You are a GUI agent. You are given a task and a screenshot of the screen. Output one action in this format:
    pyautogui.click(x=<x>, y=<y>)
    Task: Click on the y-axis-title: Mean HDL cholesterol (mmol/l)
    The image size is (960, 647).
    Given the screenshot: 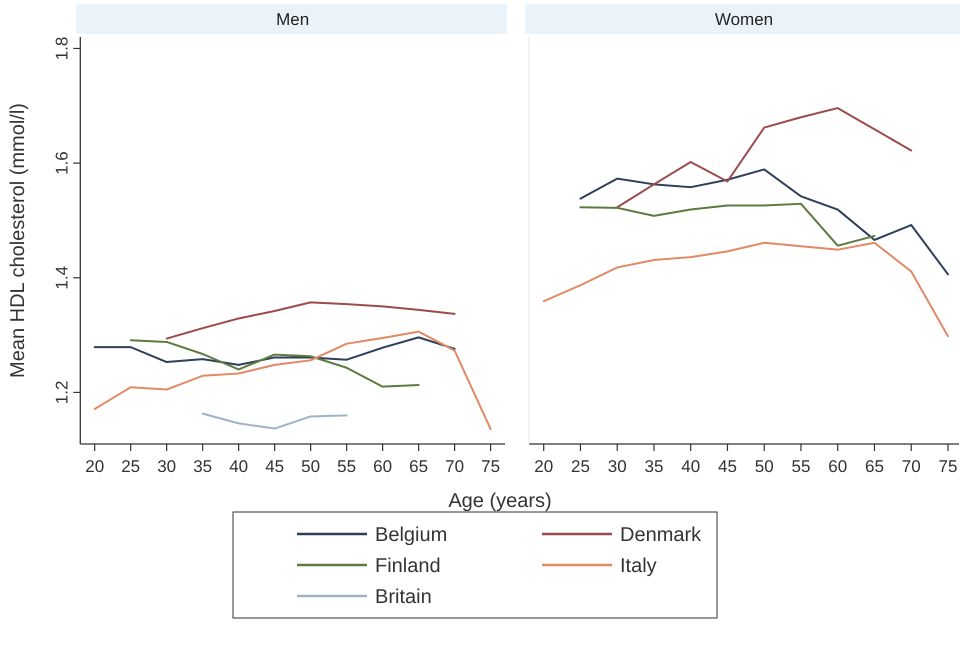 What is the action you would take?
    pyautogui.click(x=18, y=240)
    